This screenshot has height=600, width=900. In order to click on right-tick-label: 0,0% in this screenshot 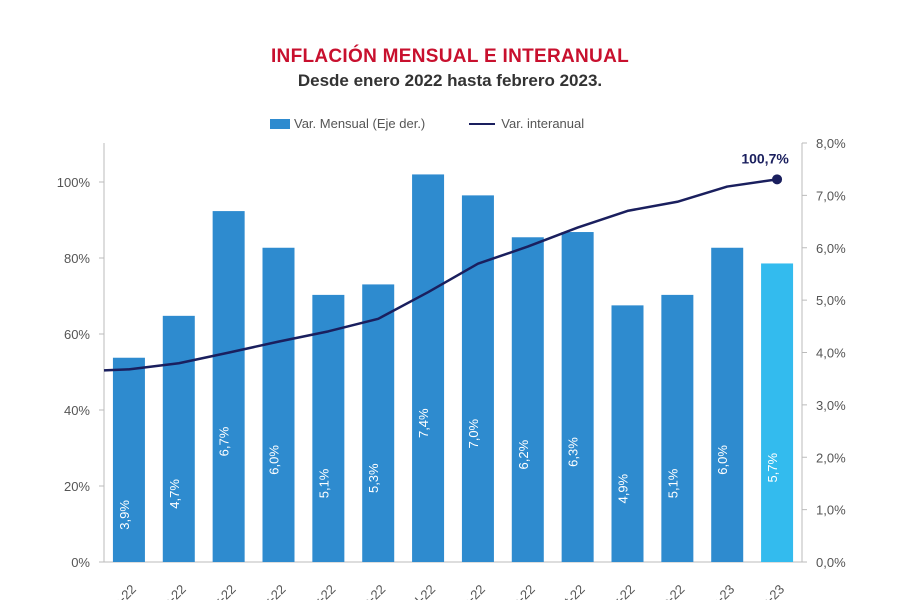, I will do `click(831, 562)`.